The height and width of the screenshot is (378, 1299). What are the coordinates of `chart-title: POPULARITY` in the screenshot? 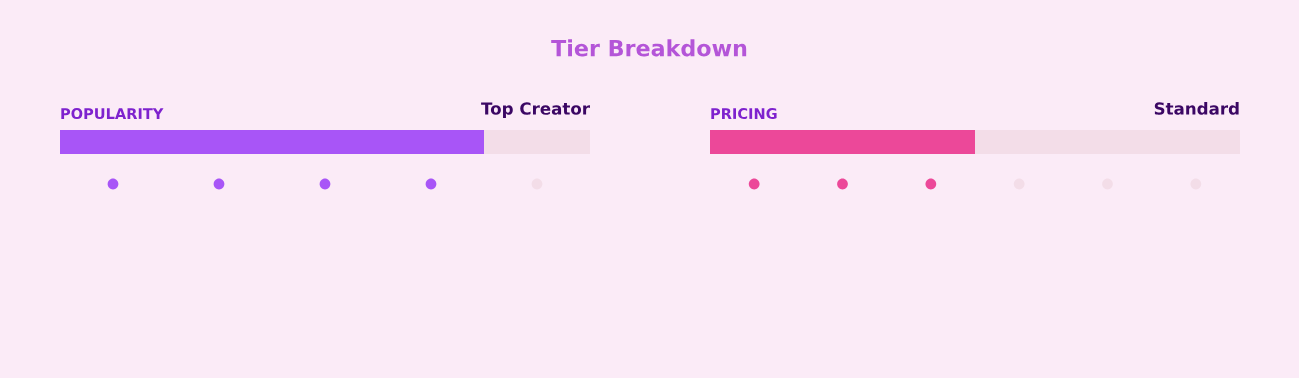 It's located at (112, 114).